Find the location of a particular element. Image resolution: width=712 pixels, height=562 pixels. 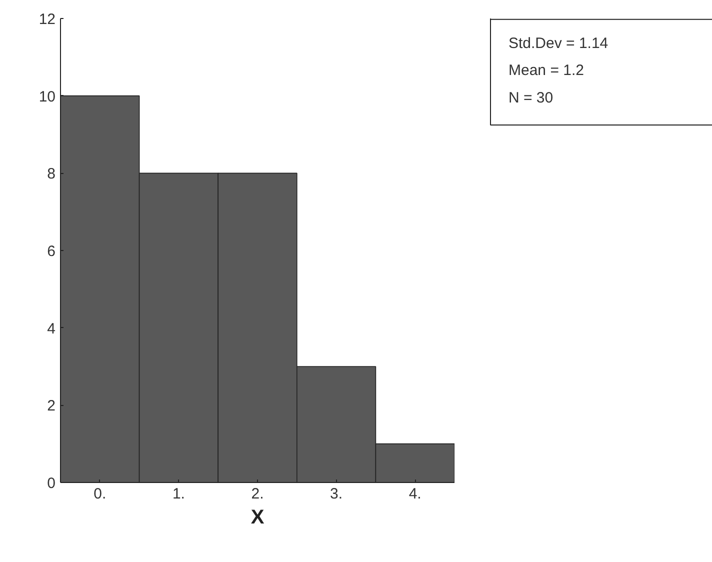

y-tick-label: 6 is located at coordinates (51, 251).